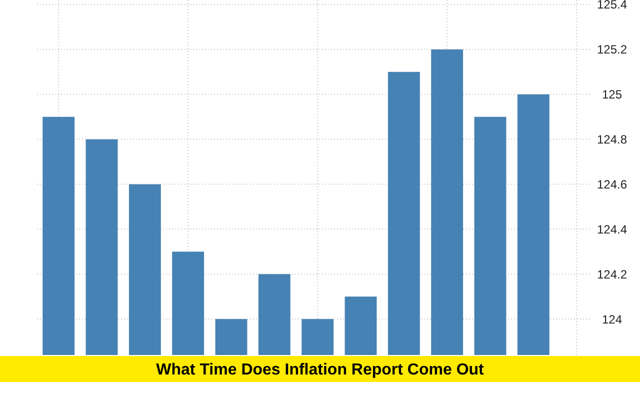 Image resolution: width=640 pixels, height=400 pixels. What do you see at coordinates (612, 319) in the screenshot?
I see `y-tick-label: 124` at bounding box center [612, 319].